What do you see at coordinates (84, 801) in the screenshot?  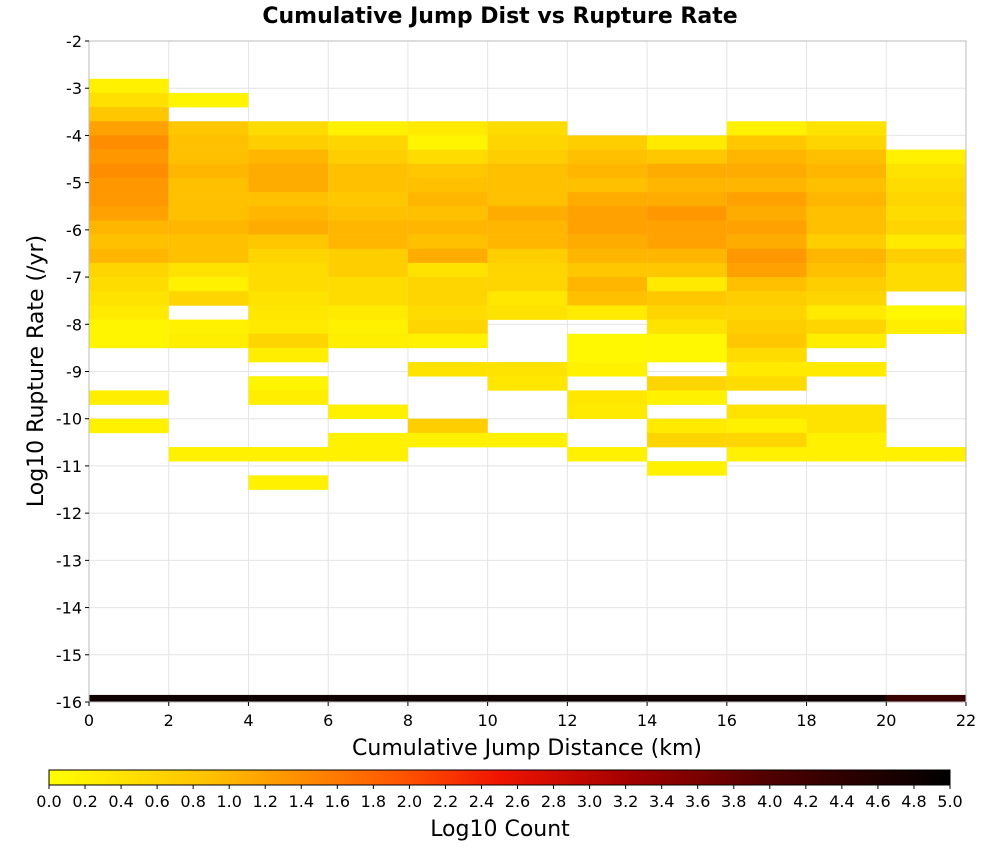 I see `colorbar-tick-label: 0.2` at bounding box center [84, 801].